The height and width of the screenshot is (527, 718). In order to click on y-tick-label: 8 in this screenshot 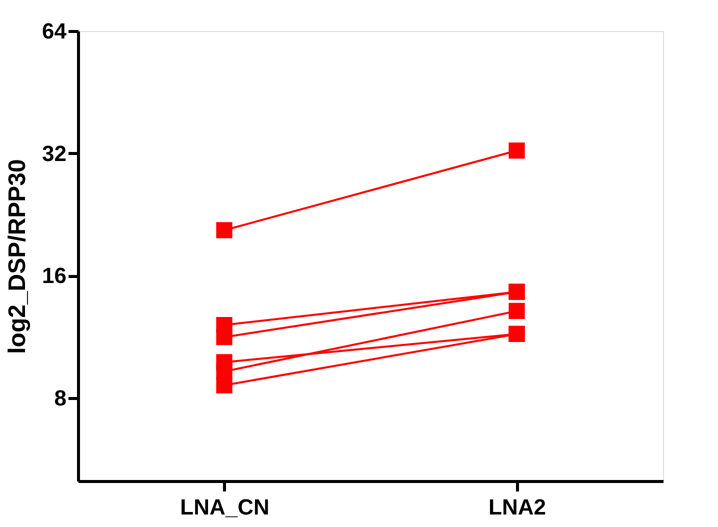, I will do `click(60, 398)`.